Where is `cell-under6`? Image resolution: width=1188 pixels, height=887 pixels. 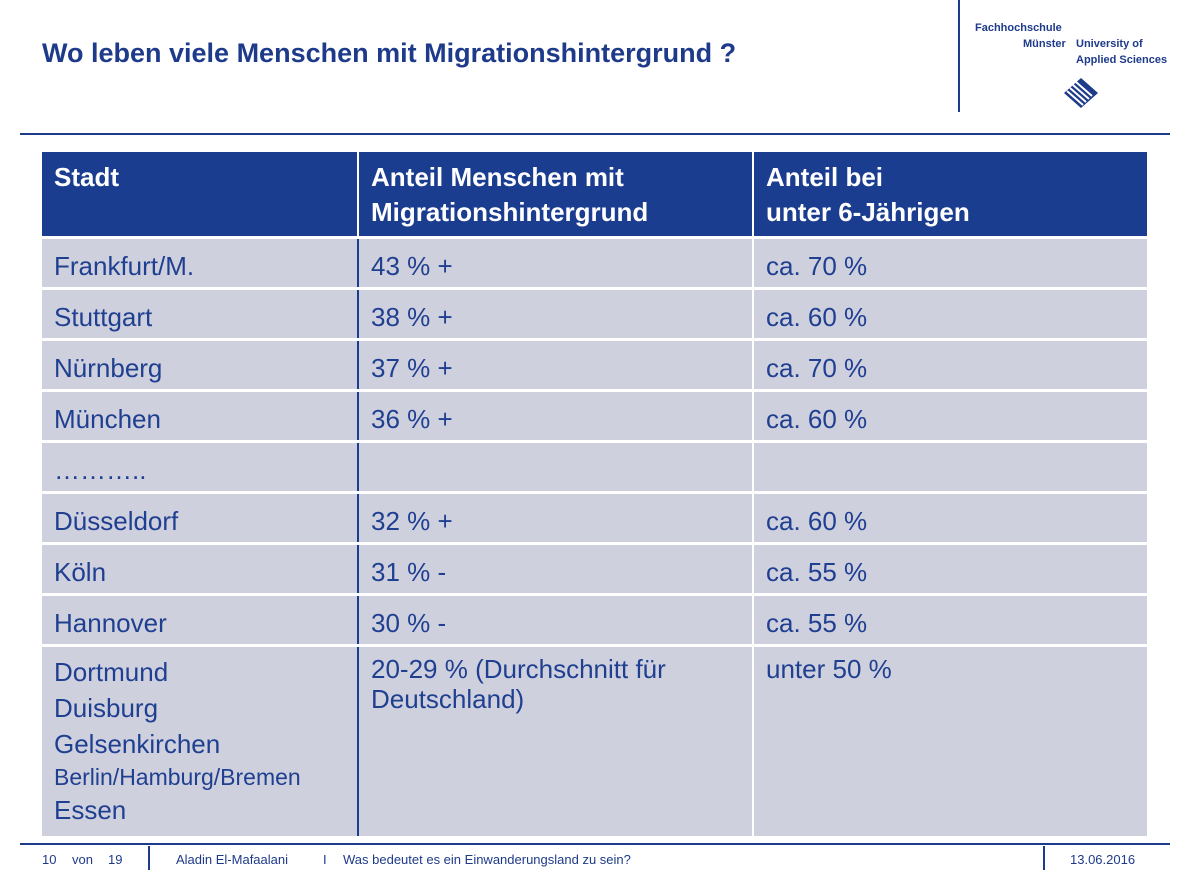
cell-under6 is located at coordinates (949, 466).